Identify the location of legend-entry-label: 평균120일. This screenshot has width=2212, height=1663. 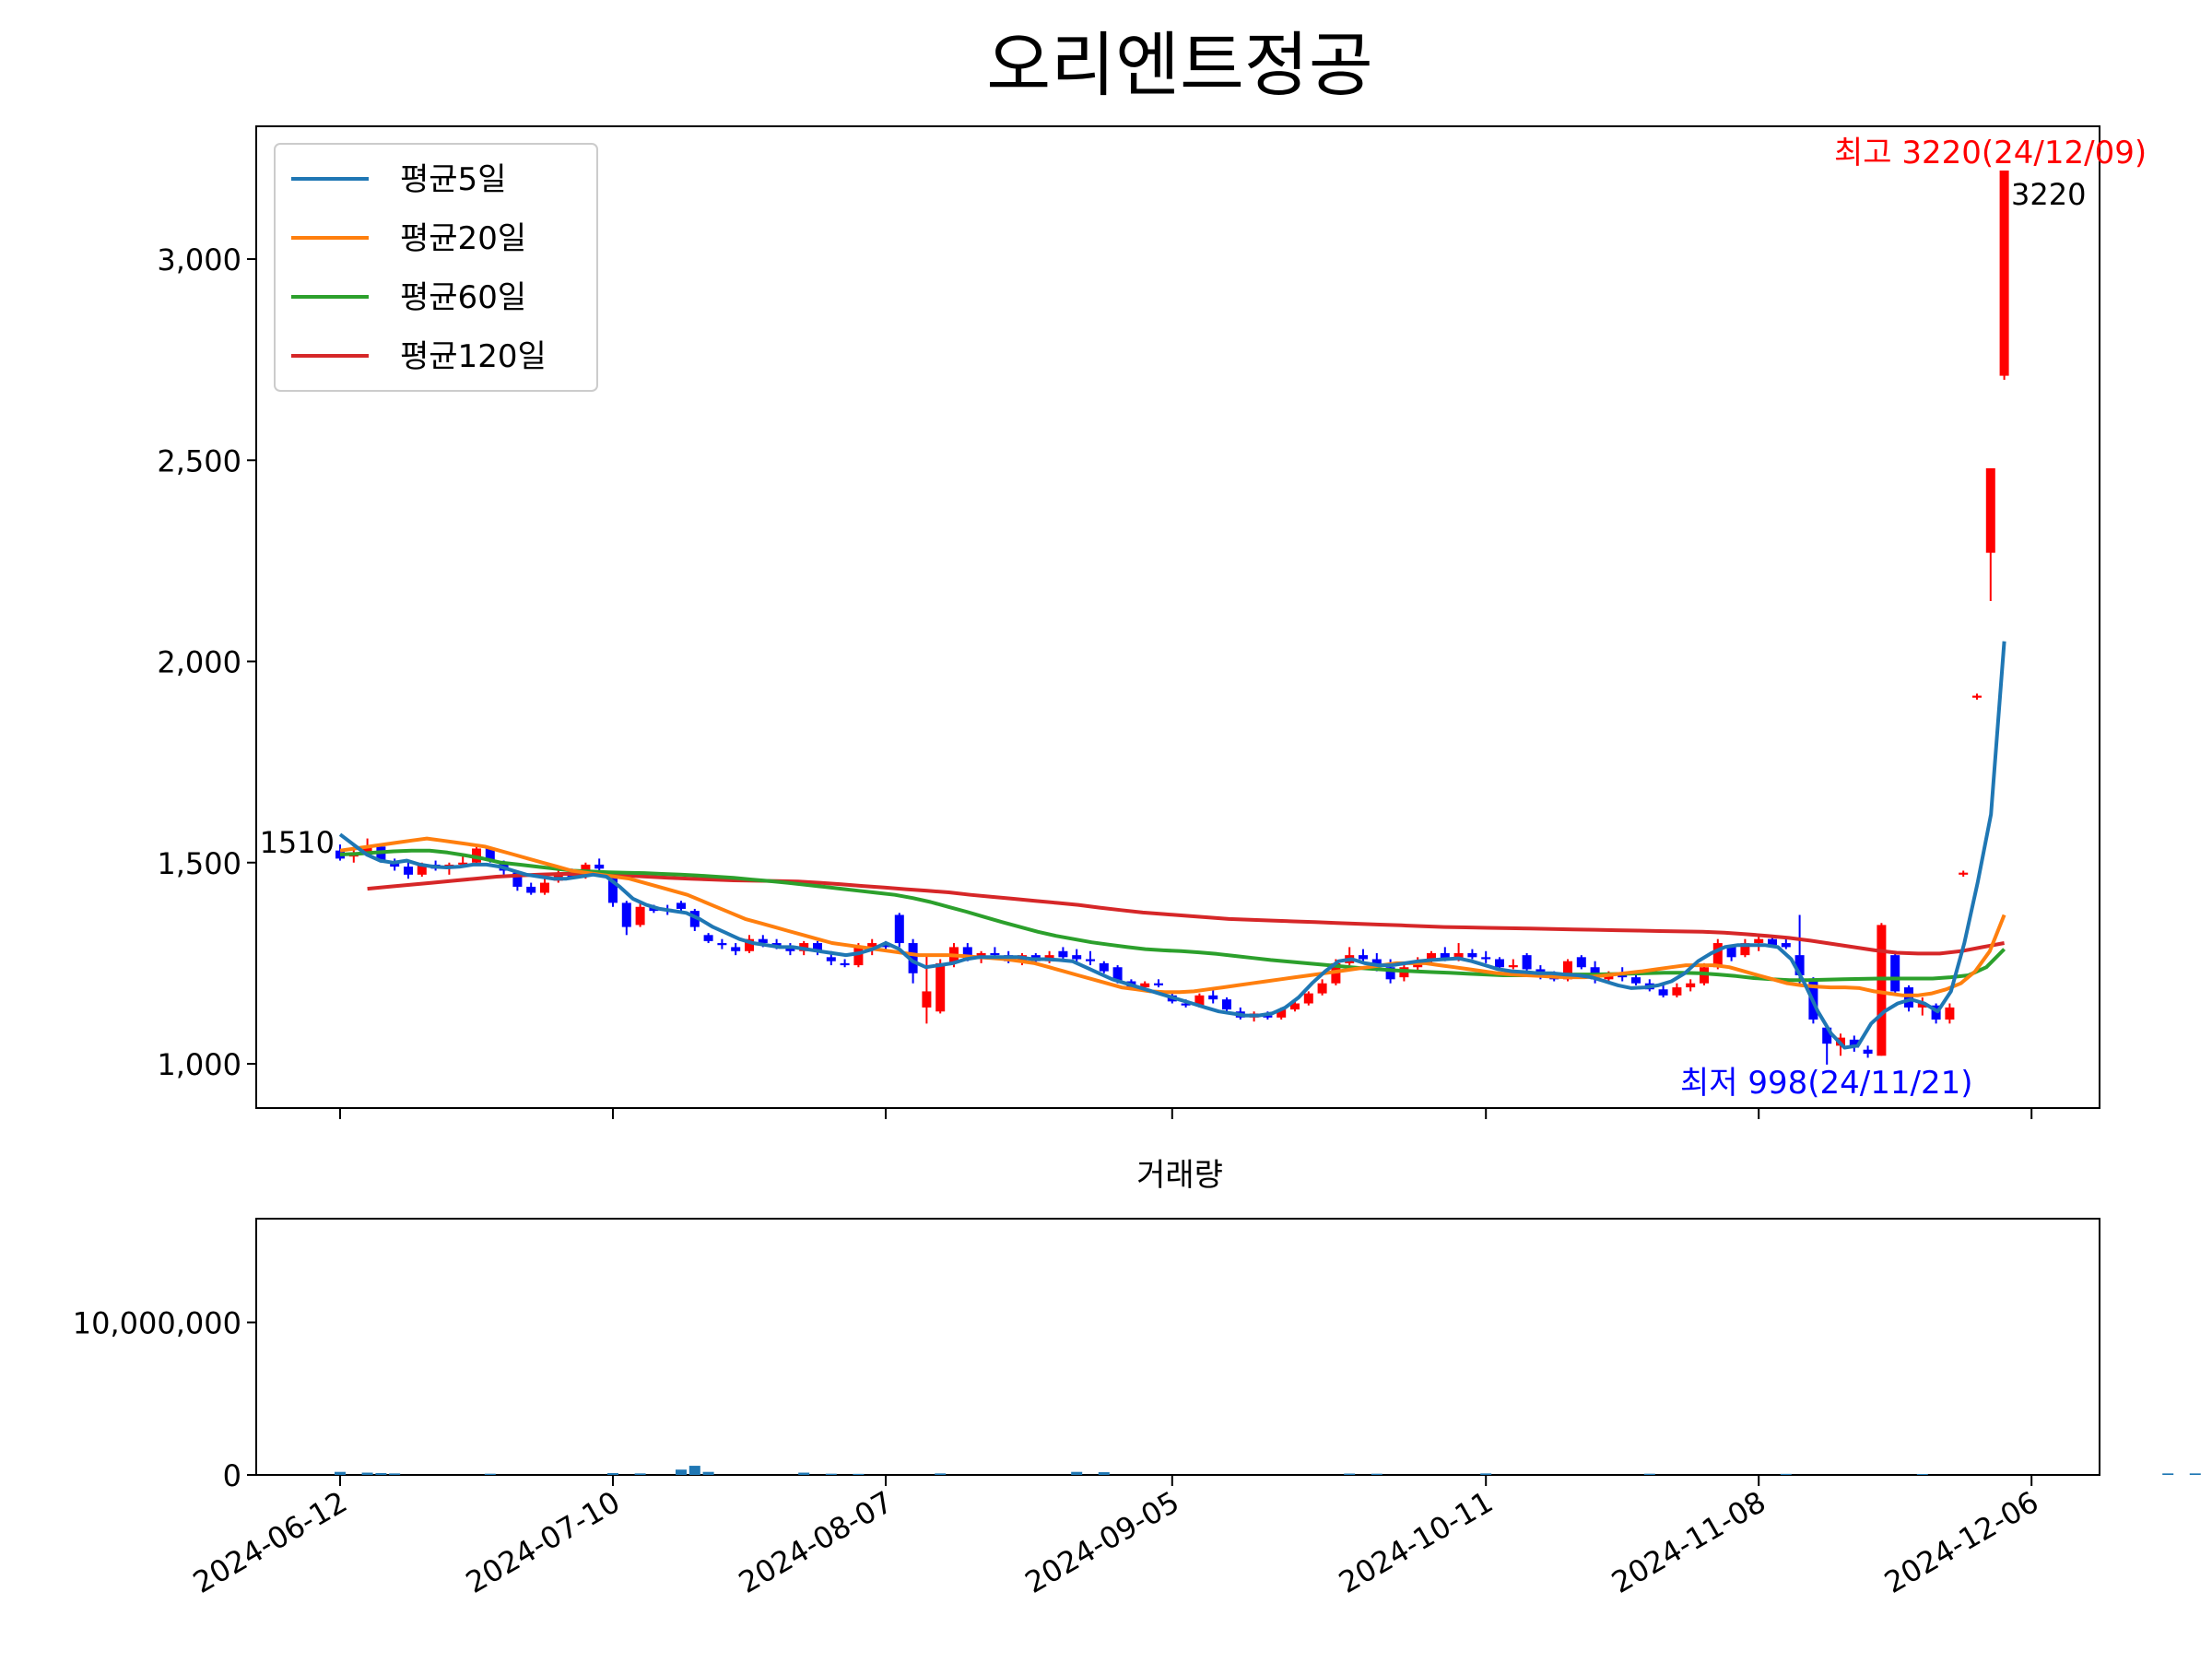
(473, 356).